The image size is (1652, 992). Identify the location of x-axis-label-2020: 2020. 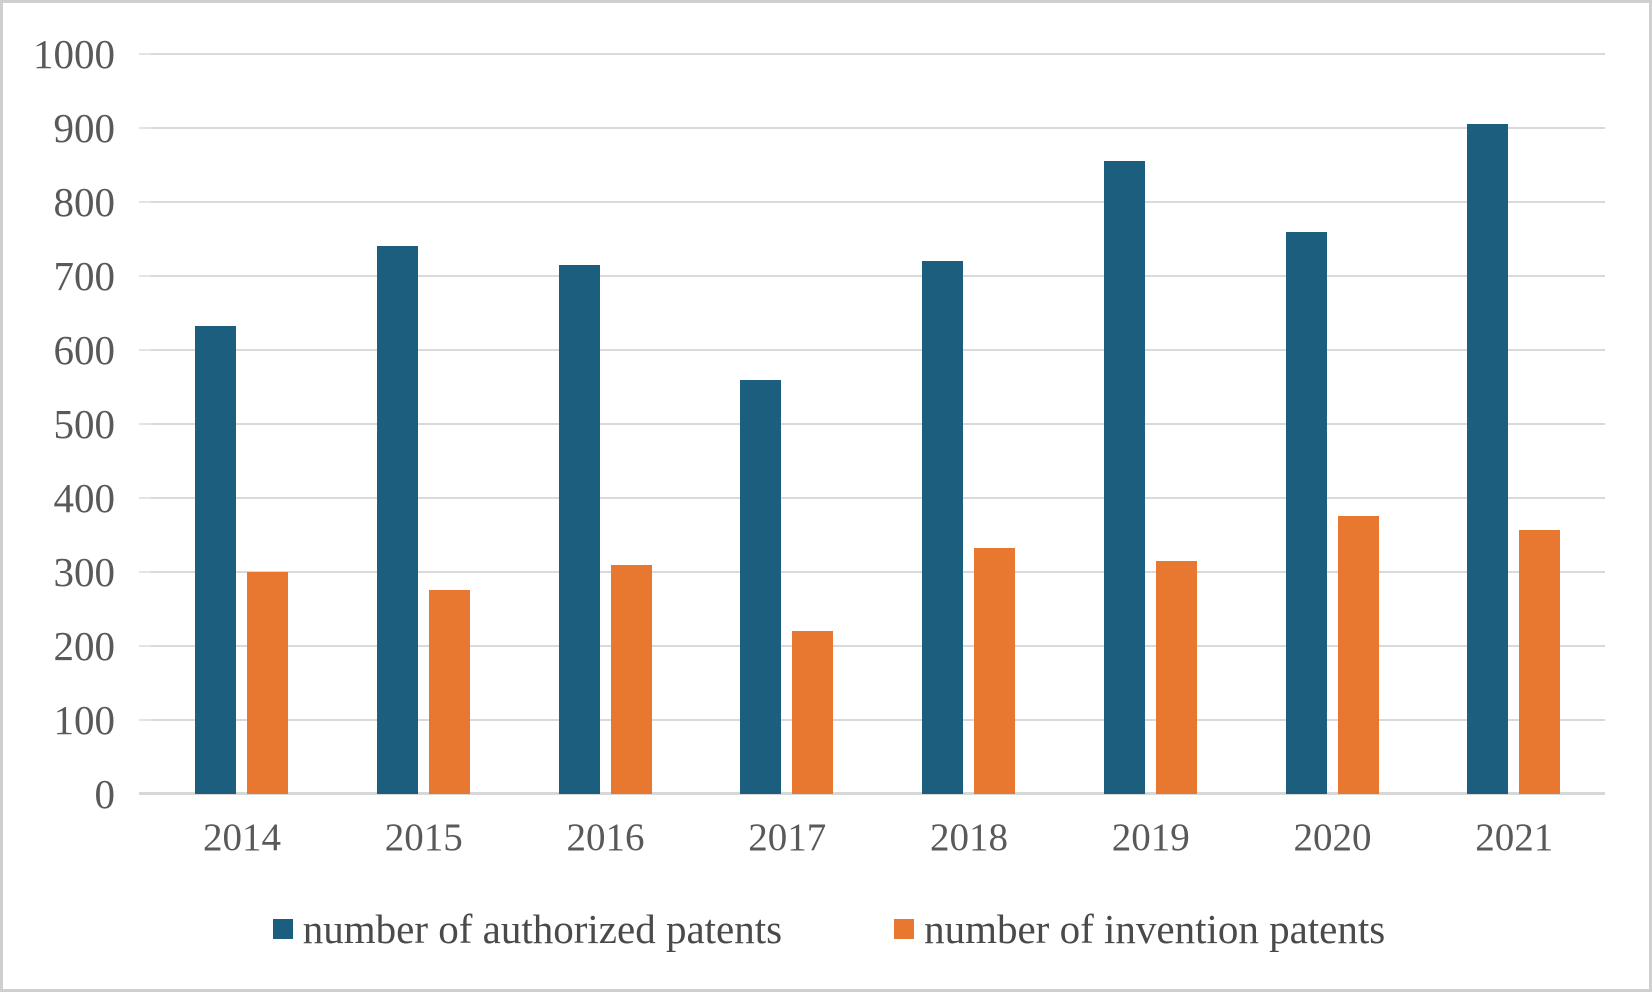
(1332, 837).